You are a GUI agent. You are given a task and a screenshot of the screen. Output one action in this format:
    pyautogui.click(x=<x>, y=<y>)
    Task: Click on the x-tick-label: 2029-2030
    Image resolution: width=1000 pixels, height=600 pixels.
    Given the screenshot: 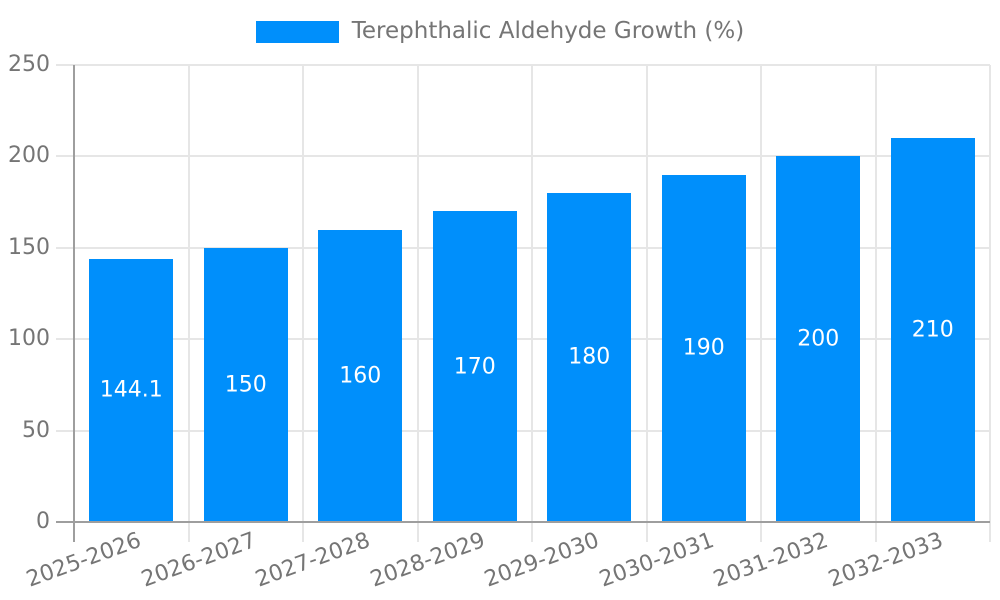 What is the action you would take?
    pyautogui.click(x=542, y=560)
    